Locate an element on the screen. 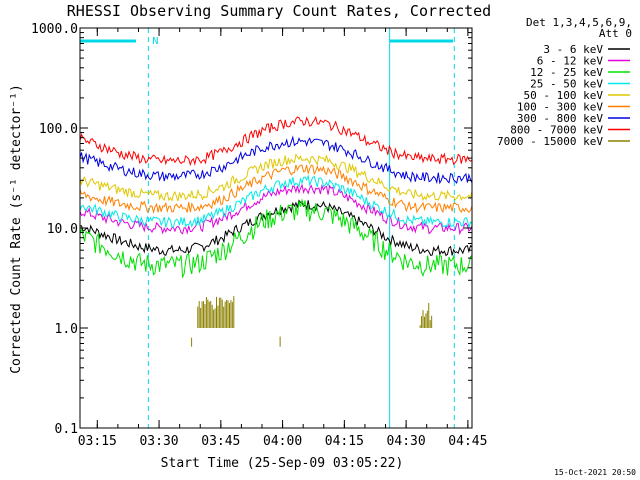 The height and width of the screenshot is (480, 640). y-tick-label: 1000.0 is located at coordinates (54, 29).